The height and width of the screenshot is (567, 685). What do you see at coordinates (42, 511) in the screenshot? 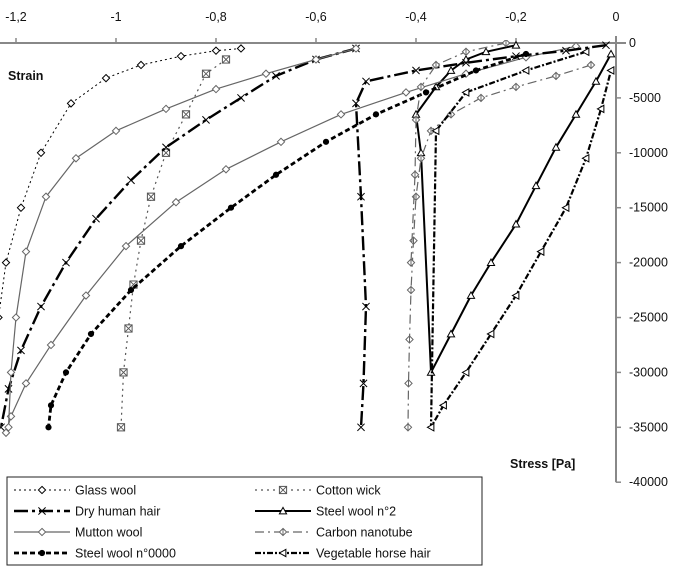
I see `legend-marker-dry-human-hair` at bounding box center [42, 511].